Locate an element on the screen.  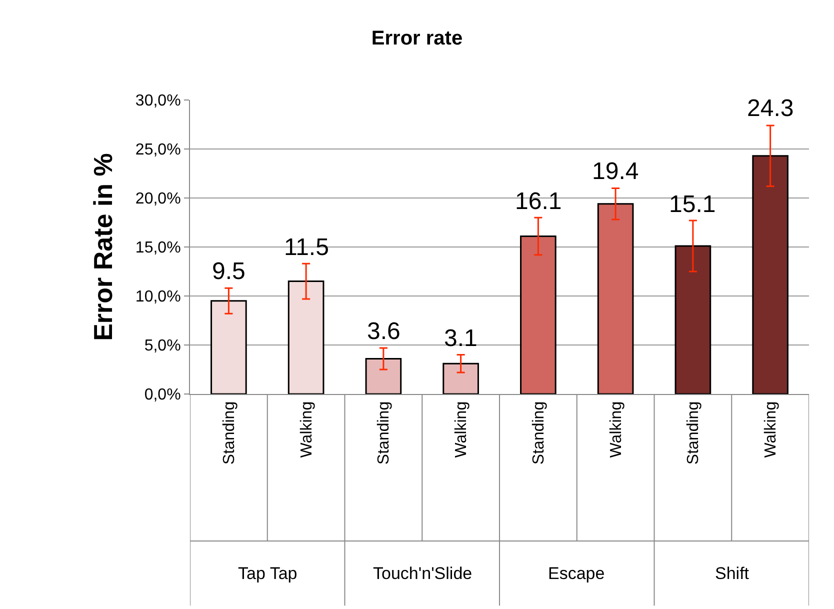
y-tick-label: 5,0% is located at coordinates (162, 346).